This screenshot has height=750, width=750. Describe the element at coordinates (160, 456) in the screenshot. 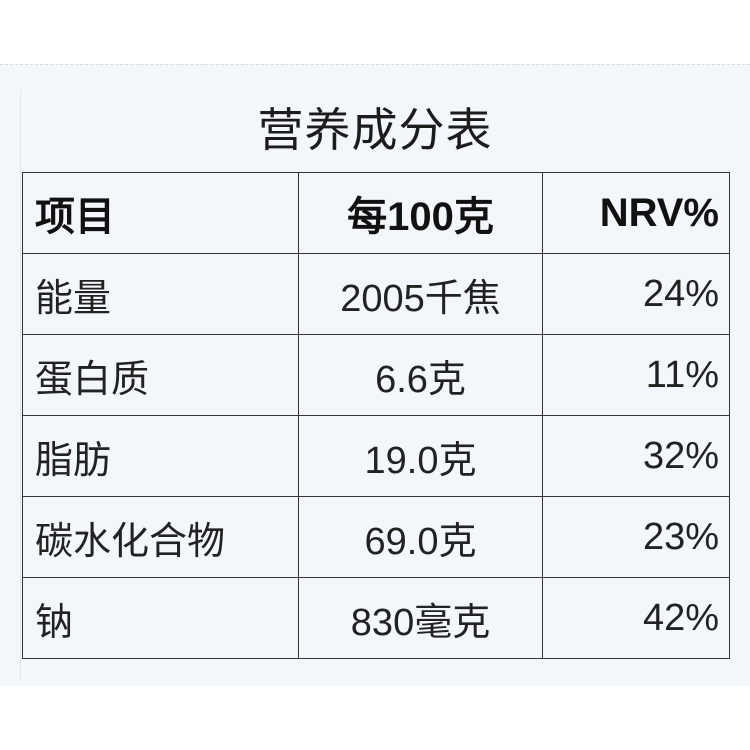

I see `row-item: 脂肪` at that location.